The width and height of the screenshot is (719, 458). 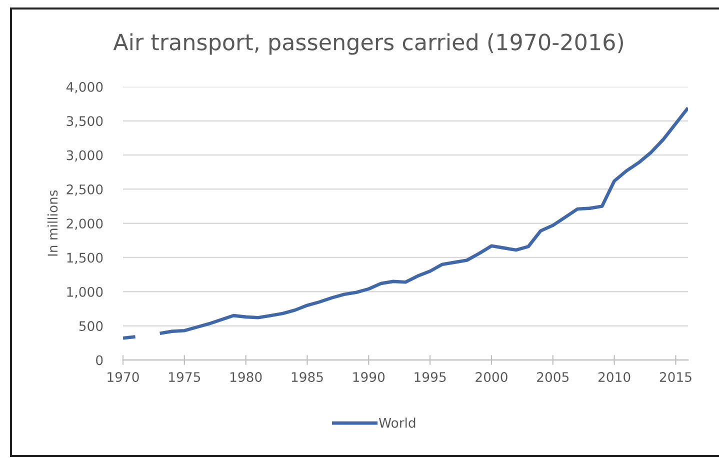 I want to click on x-tick-label: 1970, so click(x=123, y=377).